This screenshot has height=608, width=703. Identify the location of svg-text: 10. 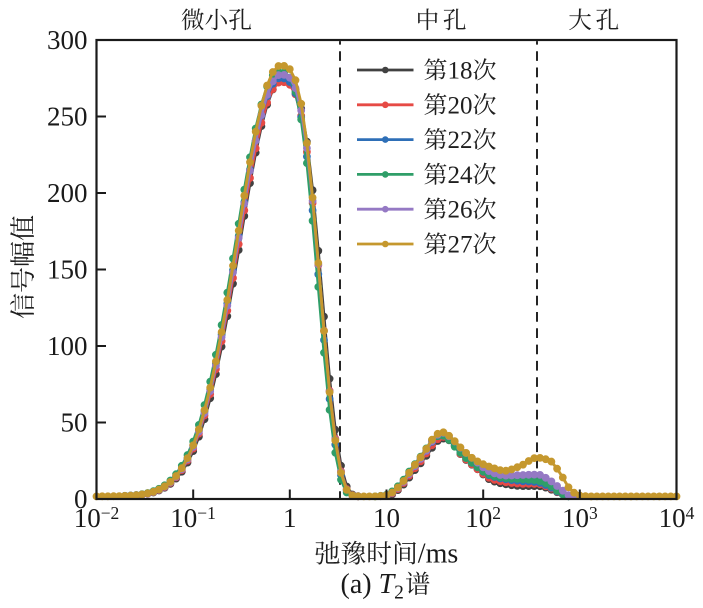
(386, 518).